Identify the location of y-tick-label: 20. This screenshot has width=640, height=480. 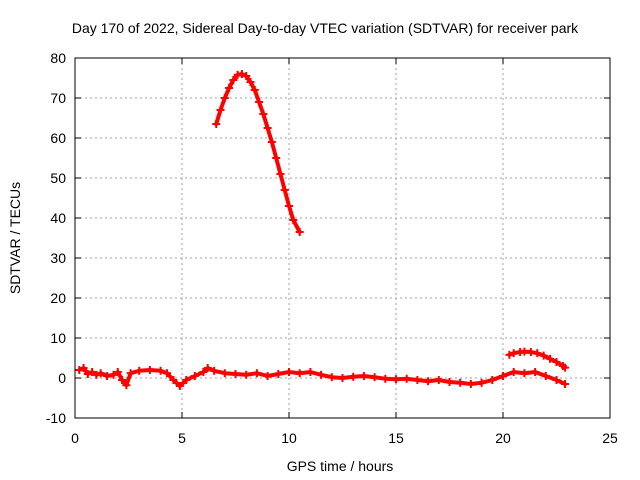
(58, 298).